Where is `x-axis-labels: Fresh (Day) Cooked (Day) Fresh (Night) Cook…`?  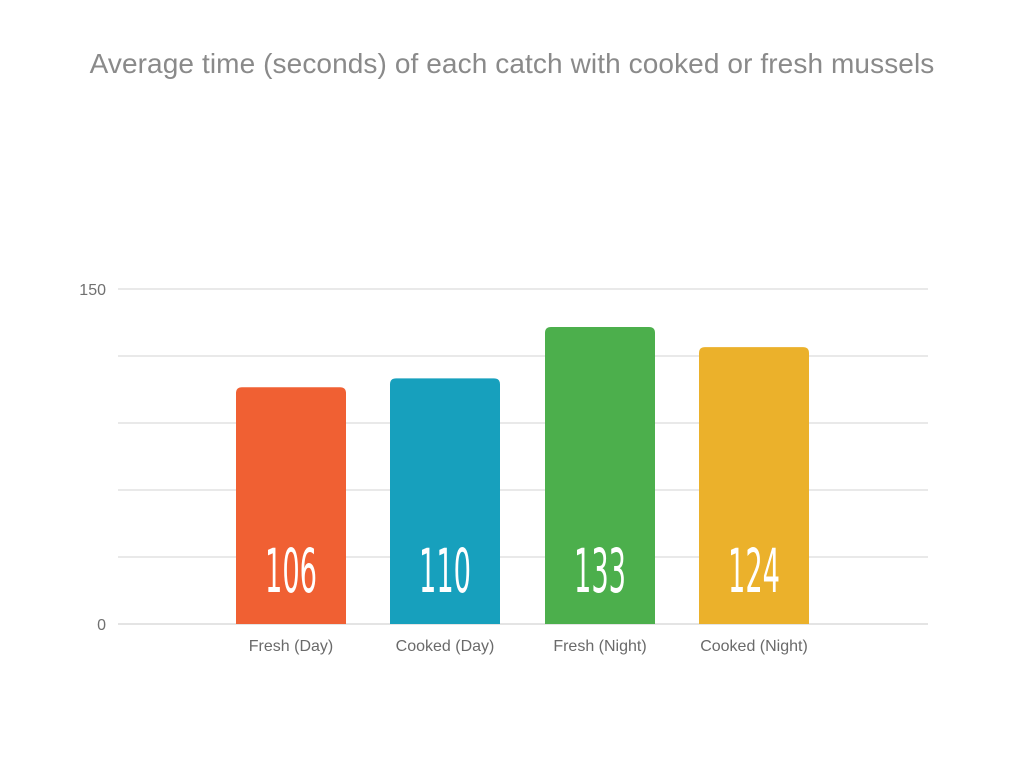 x-axis-labels: Fresh (Day) Cooked (Day) Fresh (Night) Cook… is located at coordinates (528, 646).